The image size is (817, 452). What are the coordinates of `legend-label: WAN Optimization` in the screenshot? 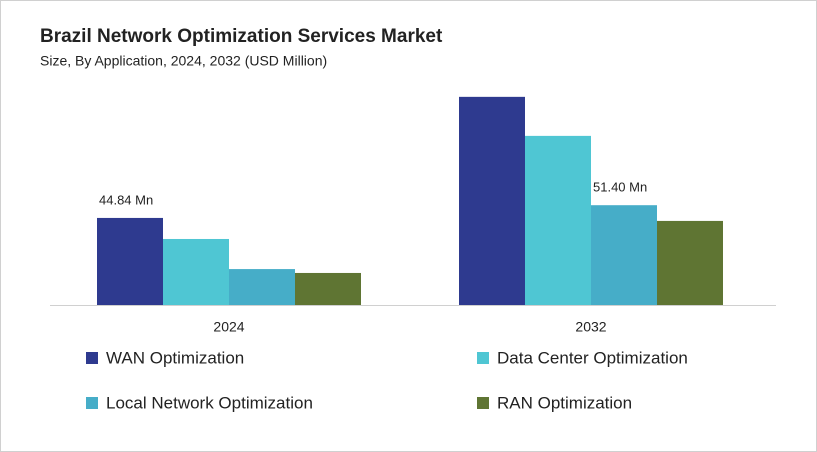 It's located at (175, 357).